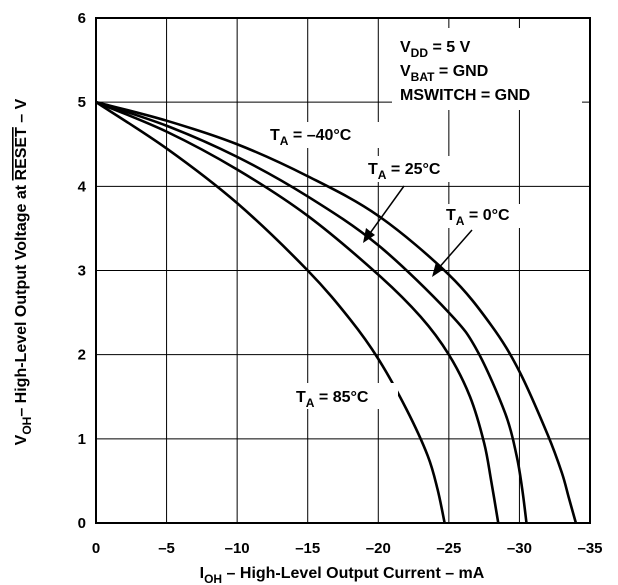 This screenshot has width=618, height=585. Describe the element at coordinates (448, 548) in the screenshot. I see `x-tick-label: –25` at that location.